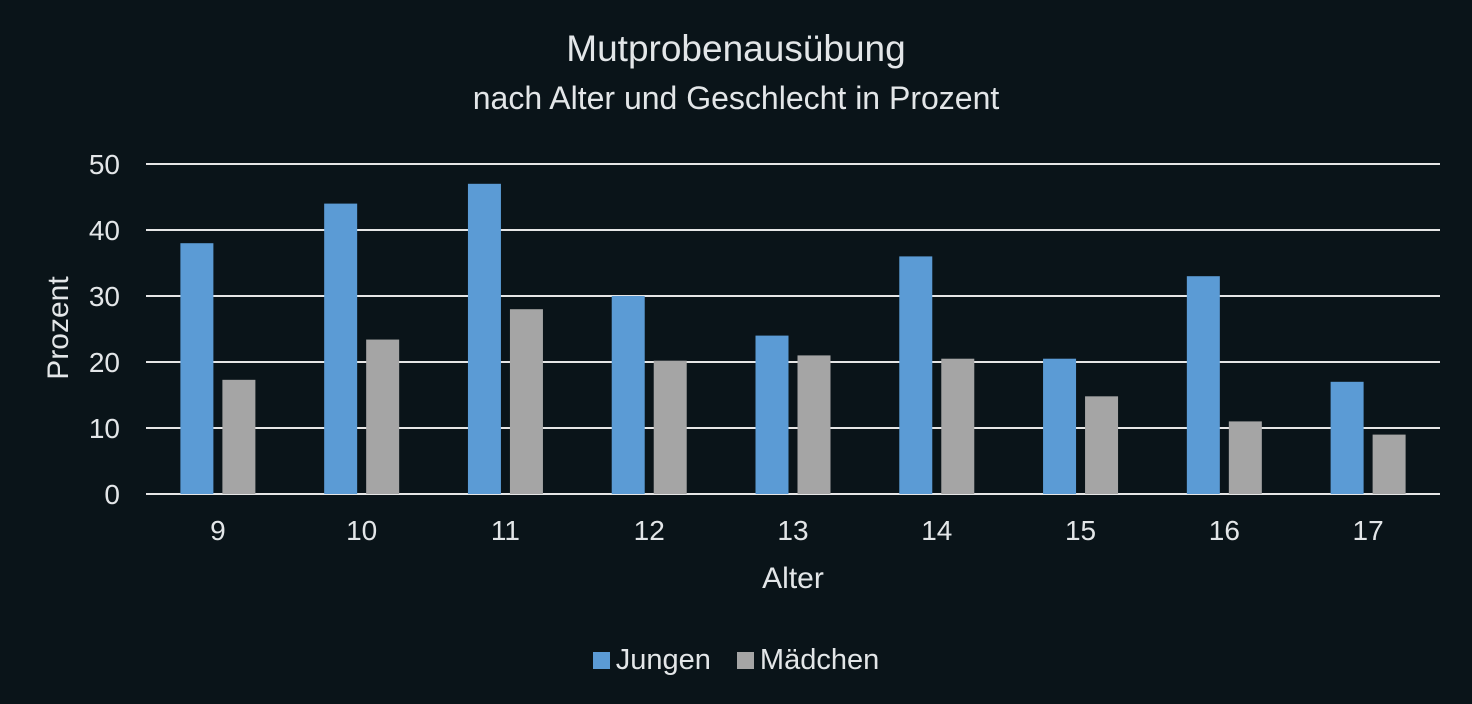 The width and height of the screenshot is (1472, 704). Describe the element at coordinates (736, 98) in the screenshot. I see `chart-subtitle: nach Alter und Geschlecht in Prozent` at that location.